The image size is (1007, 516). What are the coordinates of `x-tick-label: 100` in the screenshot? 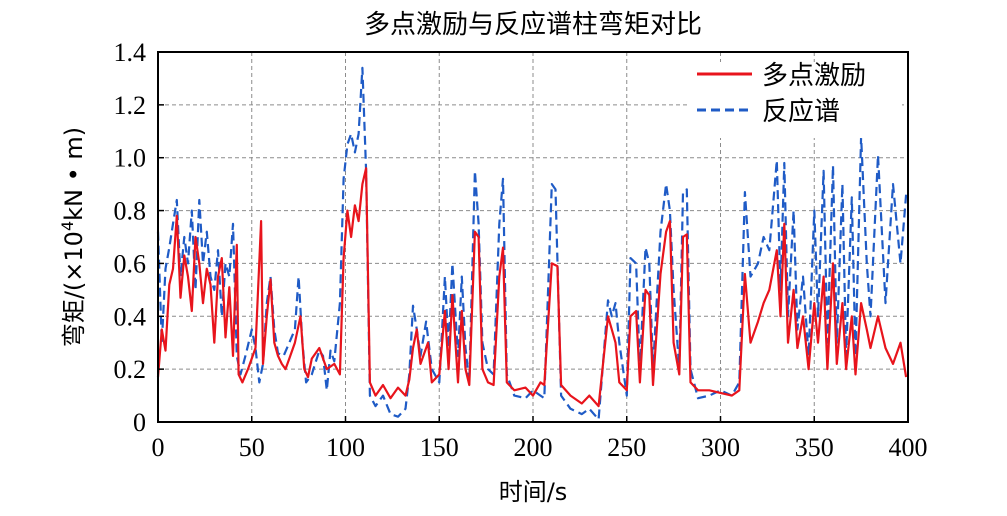 It's located at (345, 447).